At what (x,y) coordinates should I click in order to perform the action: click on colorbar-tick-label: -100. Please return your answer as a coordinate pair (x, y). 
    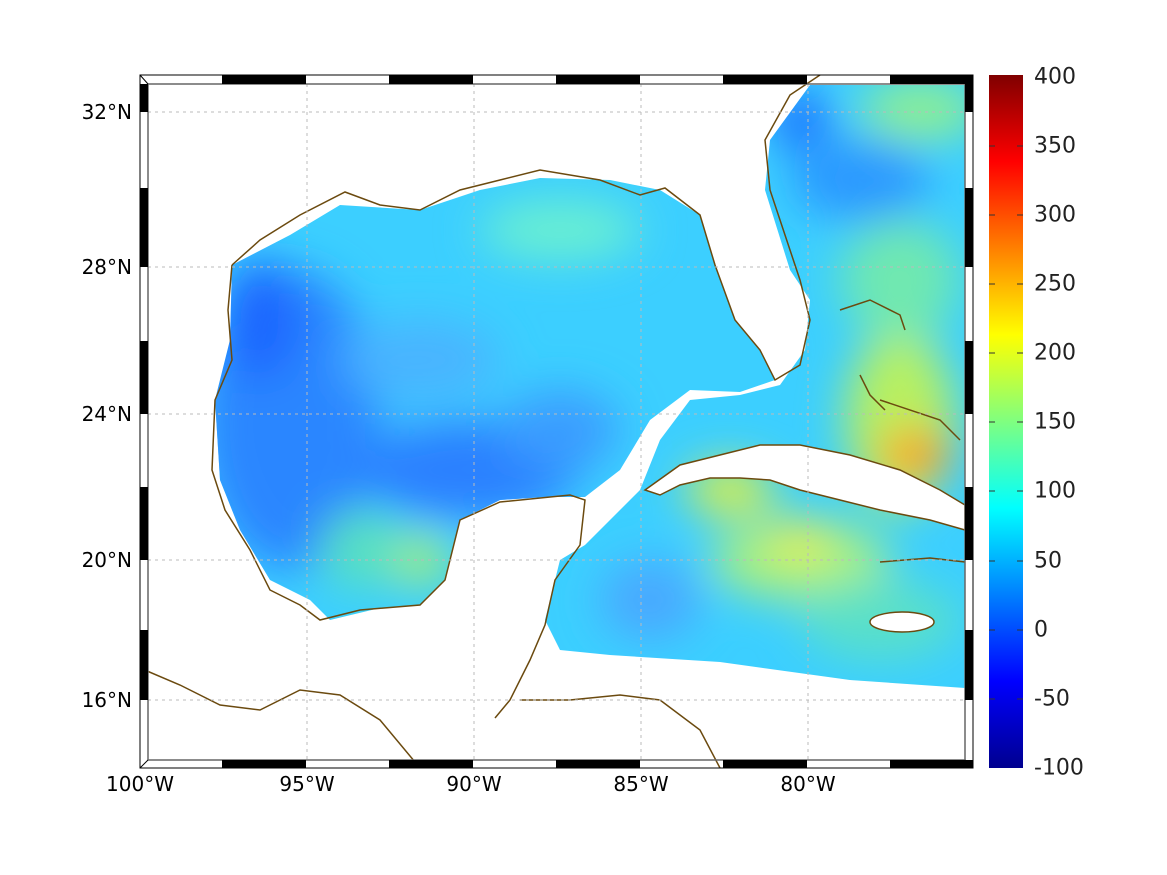
    Looking at the image, I should click on (1059, 768).